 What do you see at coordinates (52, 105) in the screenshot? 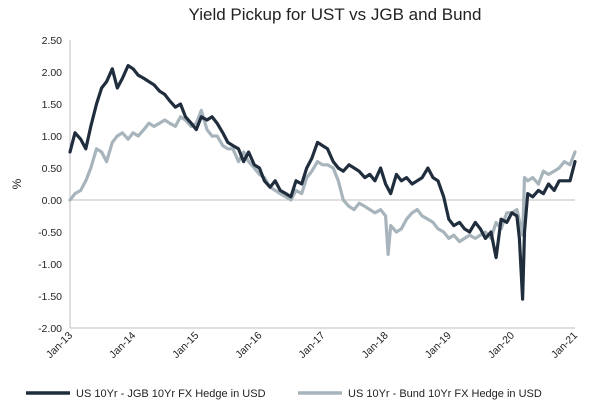
I see `y-tick-label: 1.50` at bounding box center [52, 105].